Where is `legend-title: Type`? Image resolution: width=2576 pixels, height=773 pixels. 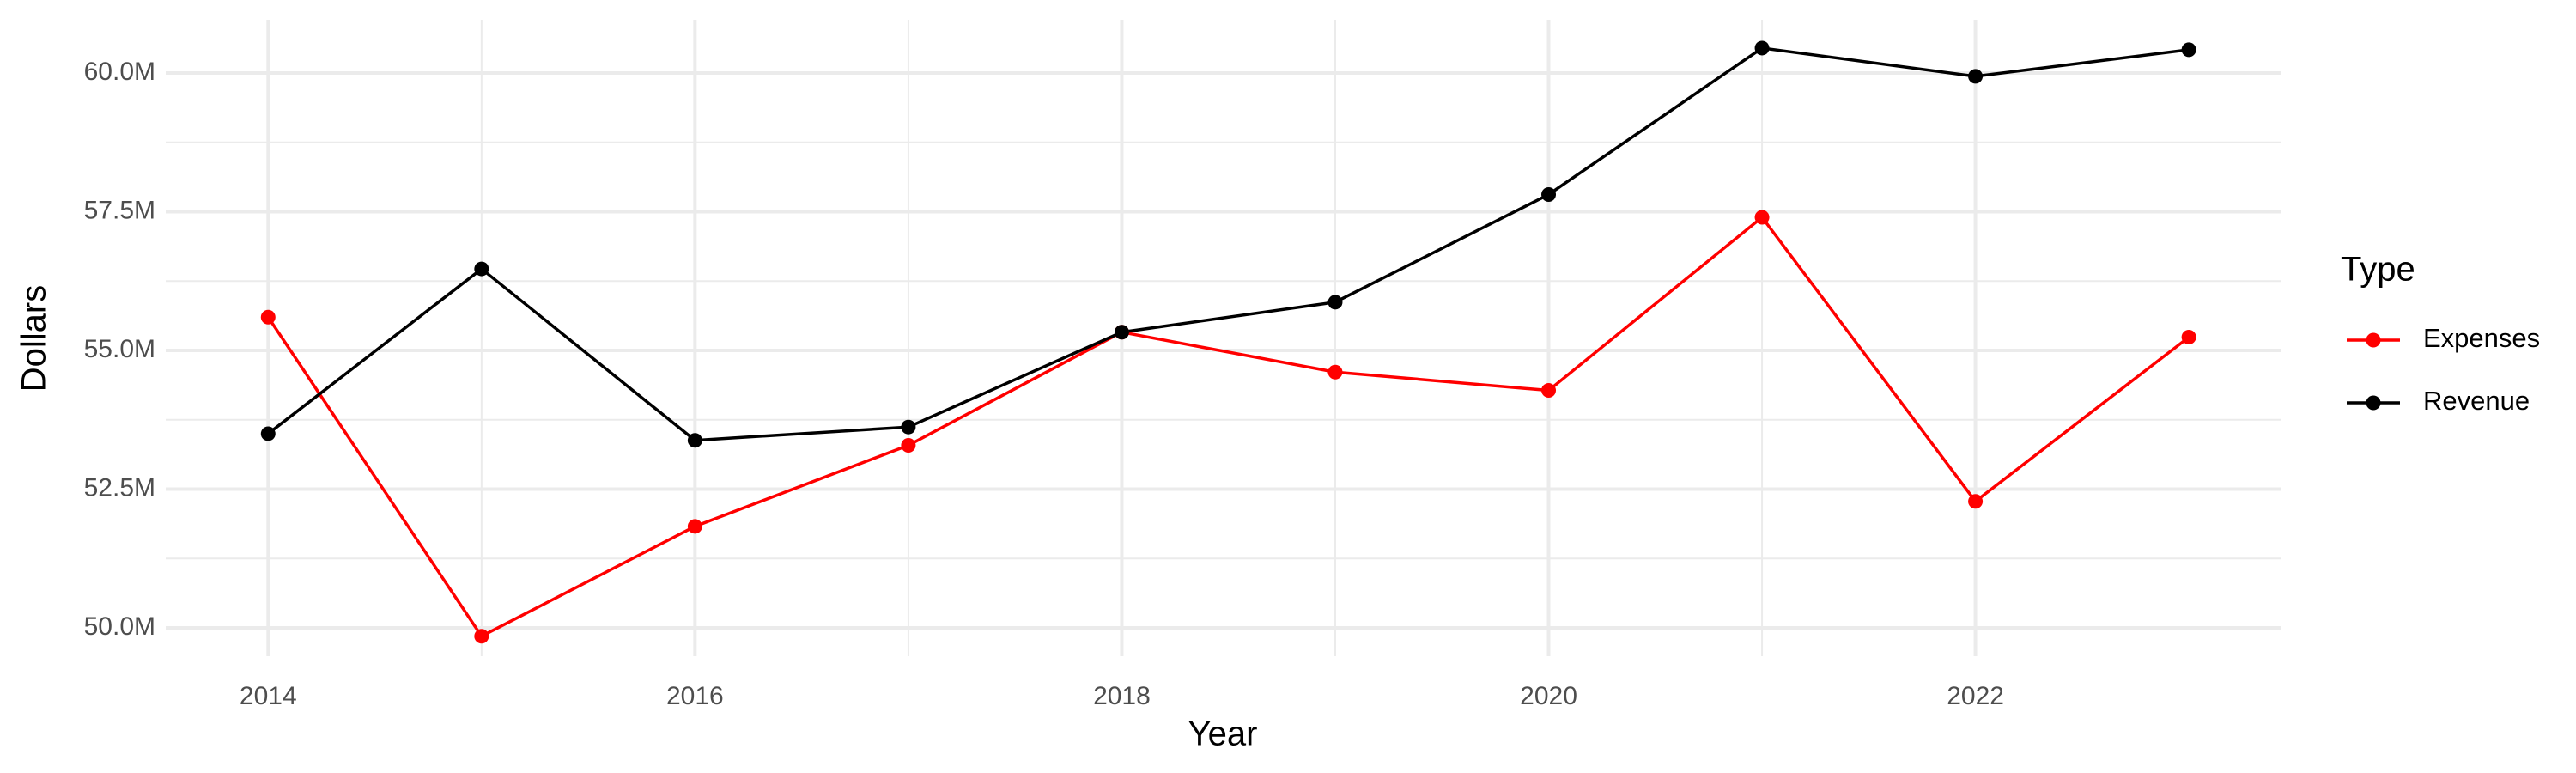
legend-title: Type is located at coordinates (2378, 270).